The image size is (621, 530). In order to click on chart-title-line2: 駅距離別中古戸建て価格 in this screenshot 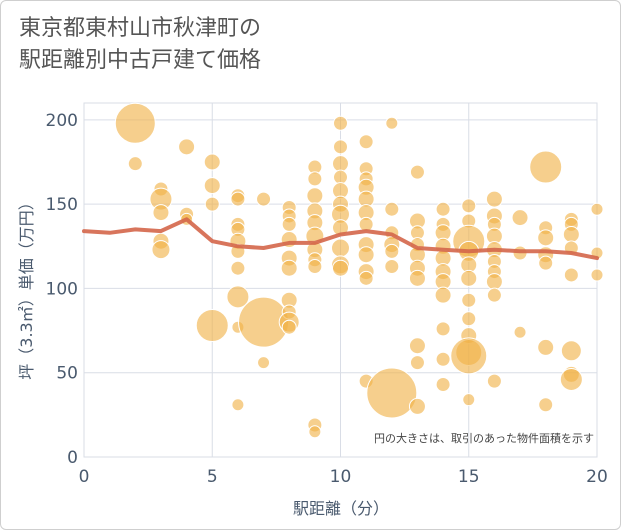, I will do `click(140, 60)`.